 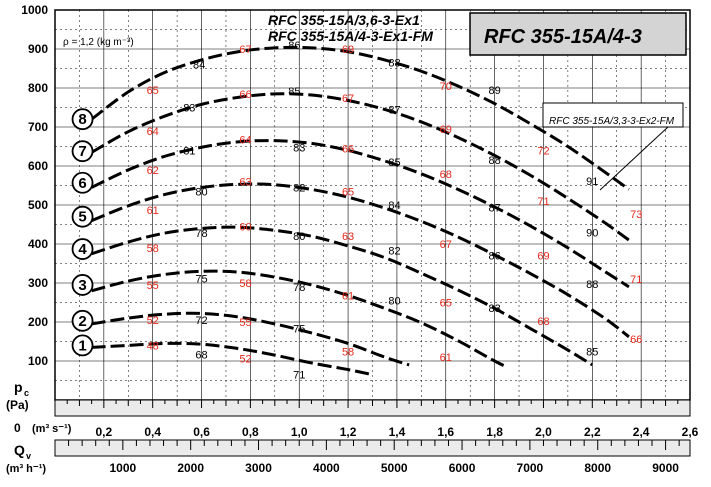 What do you see at coordinates (690, 432) in the screenshot?
I see `x-tick-label-m3s: 2,6` at bounding box center [690, 432].